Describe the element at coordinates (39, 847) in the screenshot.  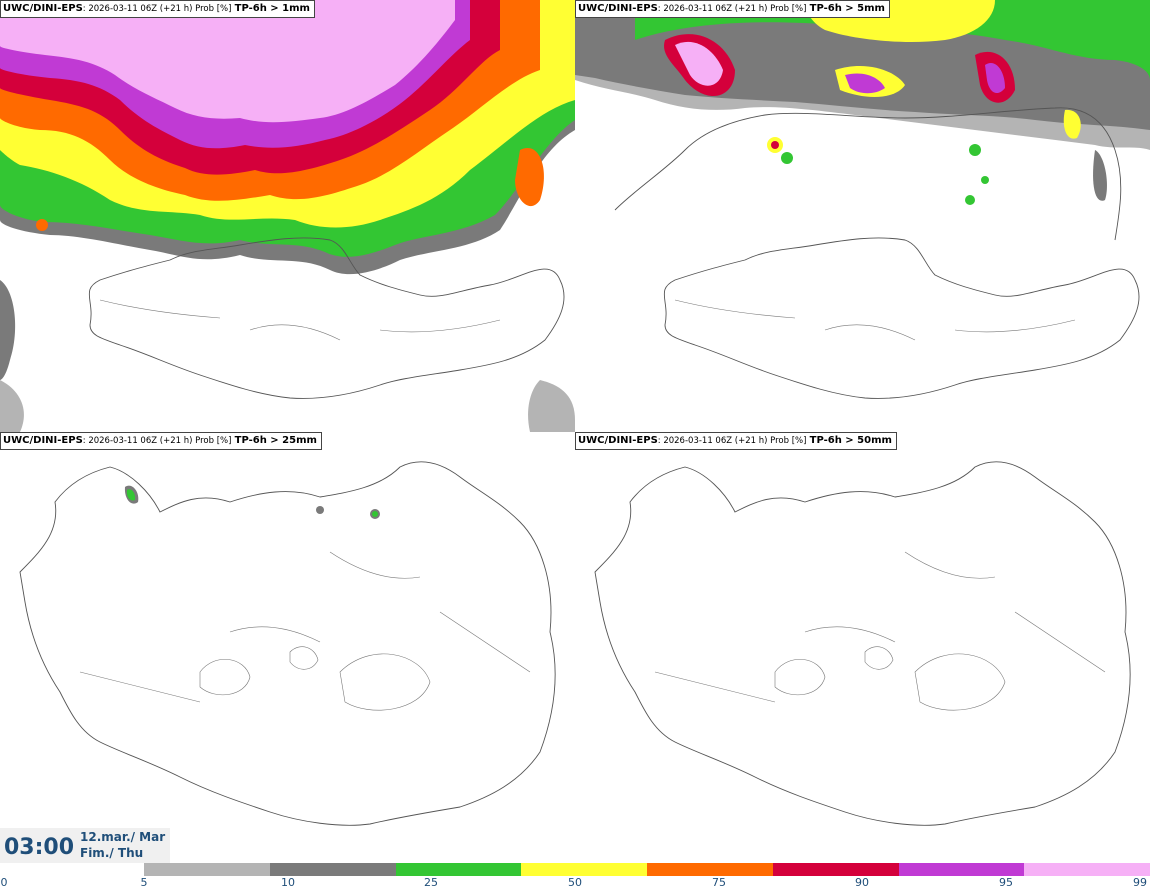
I see `valid-time: 03:00` at that location.